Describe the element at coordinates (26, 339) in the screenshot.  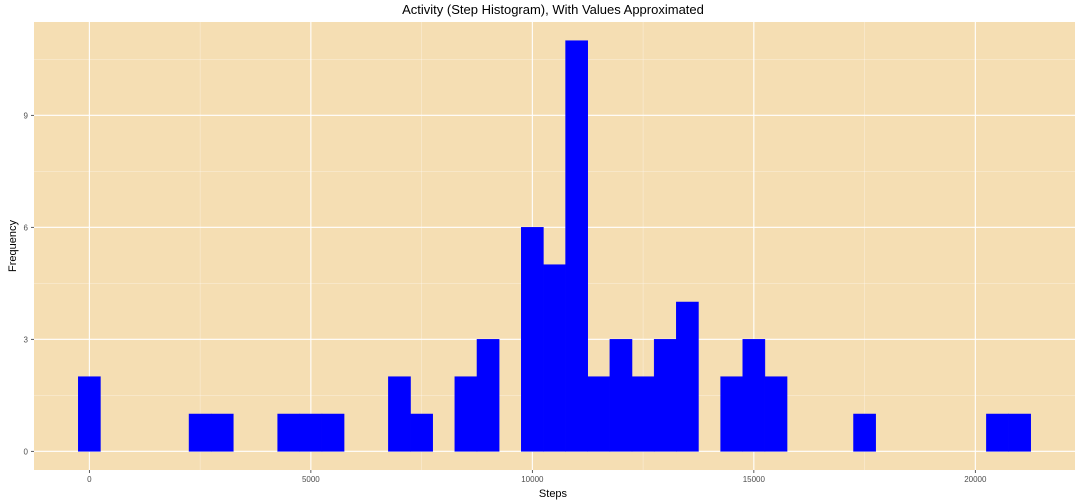
I see `y-tick-label: 3` at that location.